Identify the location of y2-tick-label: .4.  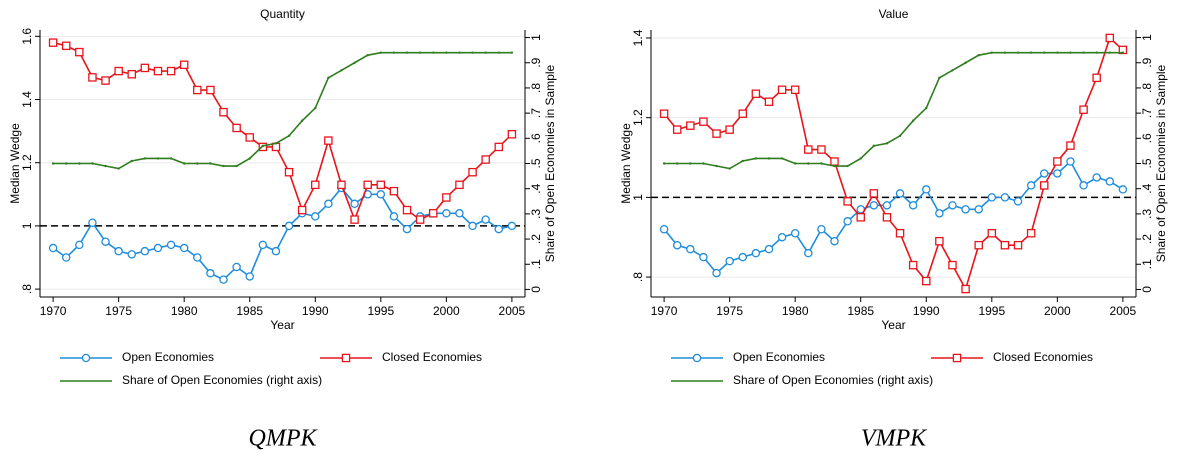
(1147, 188).